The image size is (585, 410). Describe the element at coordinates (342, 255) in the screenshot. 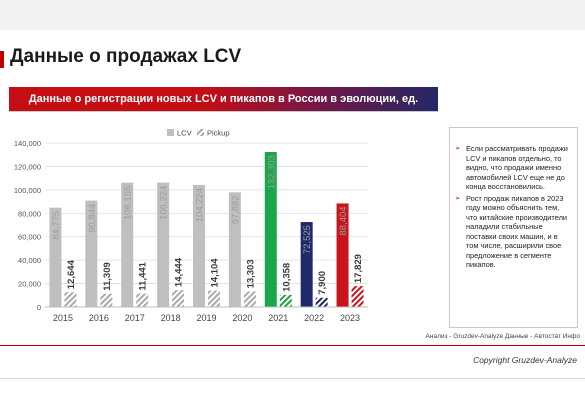

I see `bar-lcv-2023` at that location.